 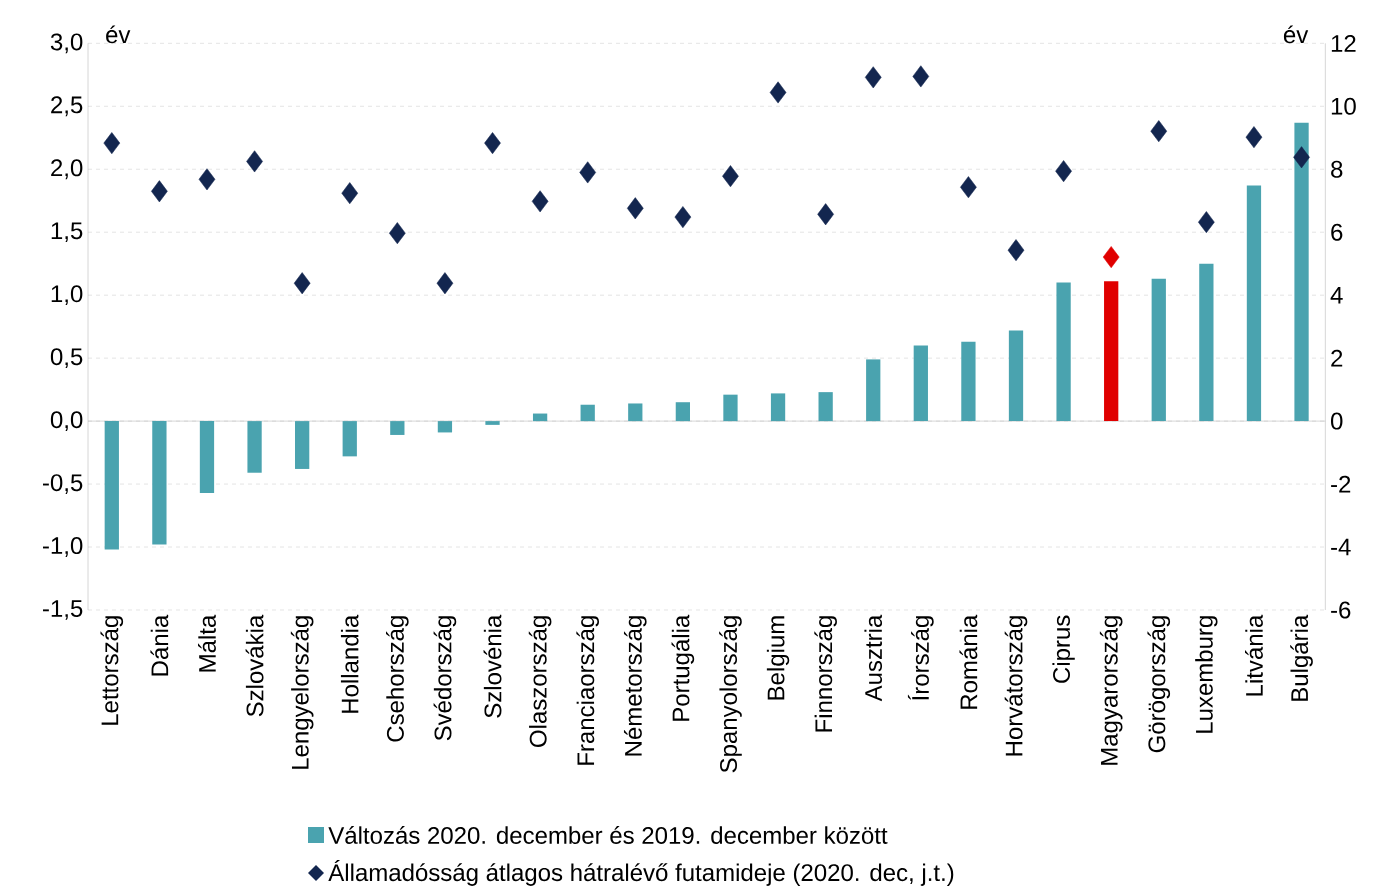 What do you see at coordinates (66, 43) in the screenshot?
I see `y-tick-label: 3,0` at bounding box center [66, 43].